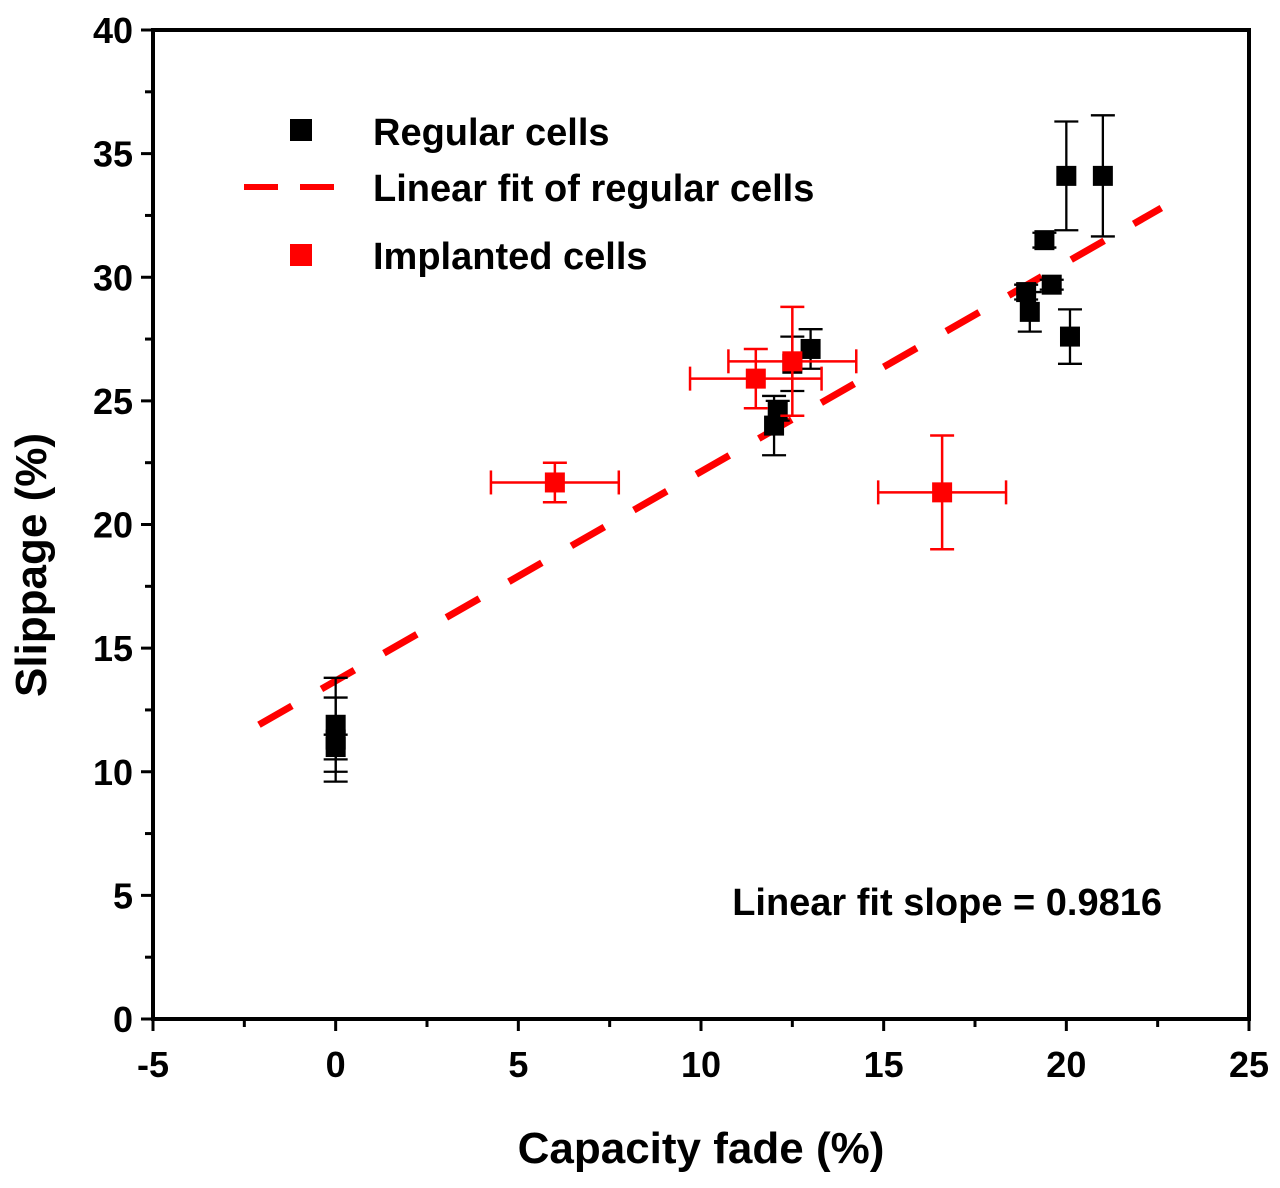  What do you see at coordinates (153, 1064) in the screenshot?
I see `x-tick-label: -5` at bounding box center [153, 1064].